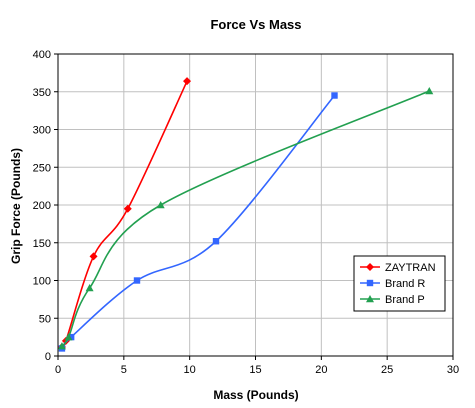 The image size is (475, 408). What do you see at coordinates (410, 268) in the screenshot?
I see `legend-label: ZAYTRAN` at bounding box center [410, 268].